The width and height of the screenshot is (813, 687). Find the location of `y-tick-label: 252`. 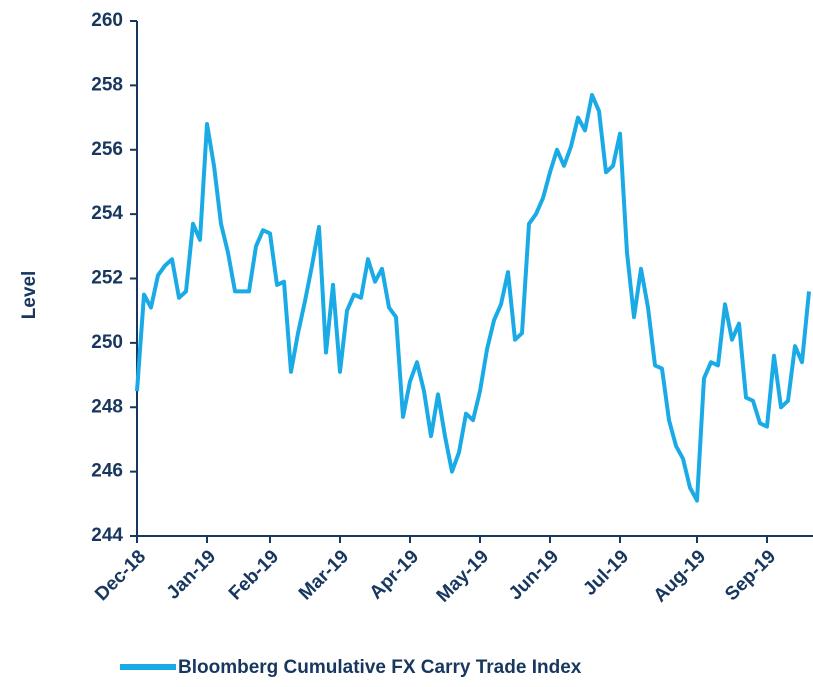

y-tick-label: 252 is located at coordinates (107, 278).